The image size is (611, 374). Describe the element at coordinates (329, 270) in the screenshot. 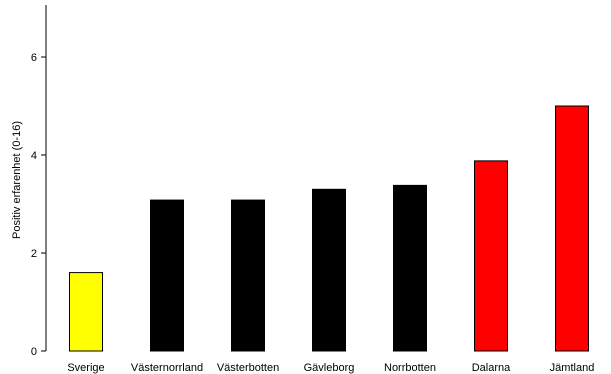

I see `bar-gävleborg` at that location.